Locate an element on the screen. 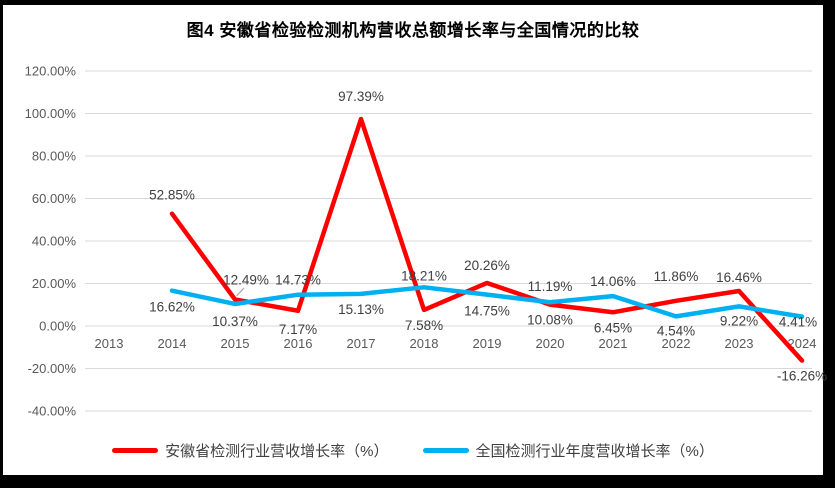 The width and height of the screenshot is (835, 488). data-label-anhui: 6.45% is located at coordinates (613, 327).